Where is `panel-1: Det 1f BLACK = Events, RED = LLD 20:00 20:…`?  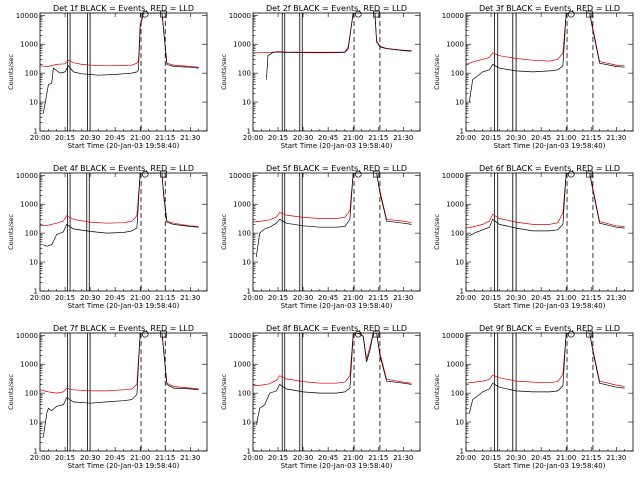
panel-1: Det 1f BLACK = Events, RED = LLD 20:00 20:… is located at coordinates (107, 77).